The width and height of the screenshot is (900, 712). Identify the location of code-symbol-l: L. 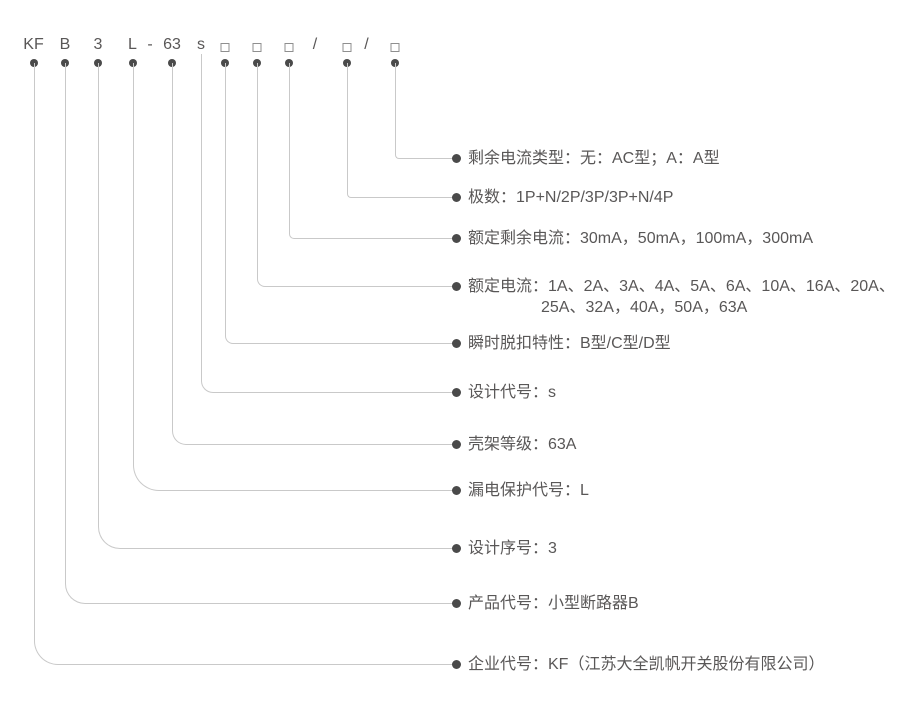
(132, 44).